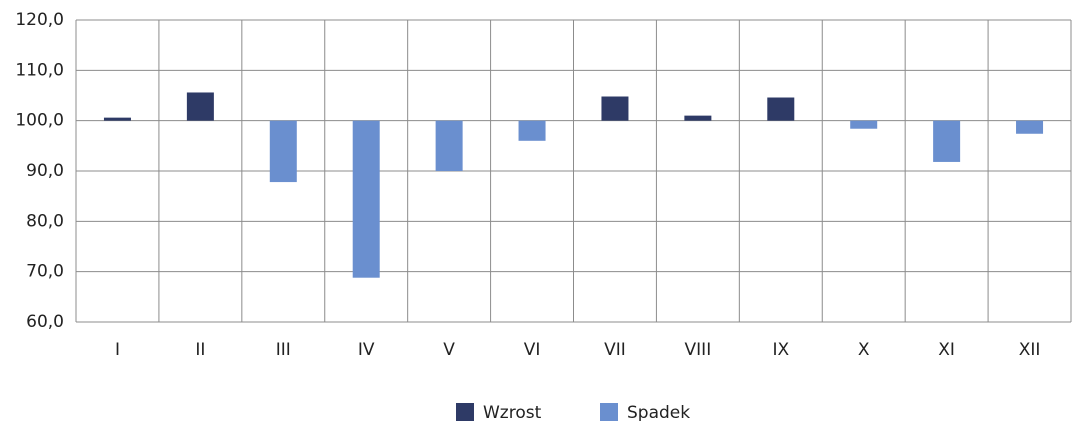  I want to click on x-tick-label: II, so click(200, 350).